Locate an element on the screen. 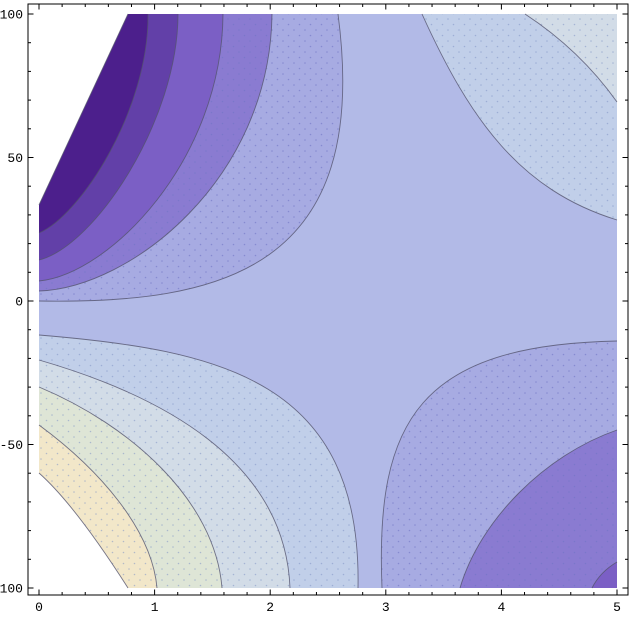 The height and width of the screenshot is (625, 630). x-tick-label: 1 is located at coordinates (155, 607).